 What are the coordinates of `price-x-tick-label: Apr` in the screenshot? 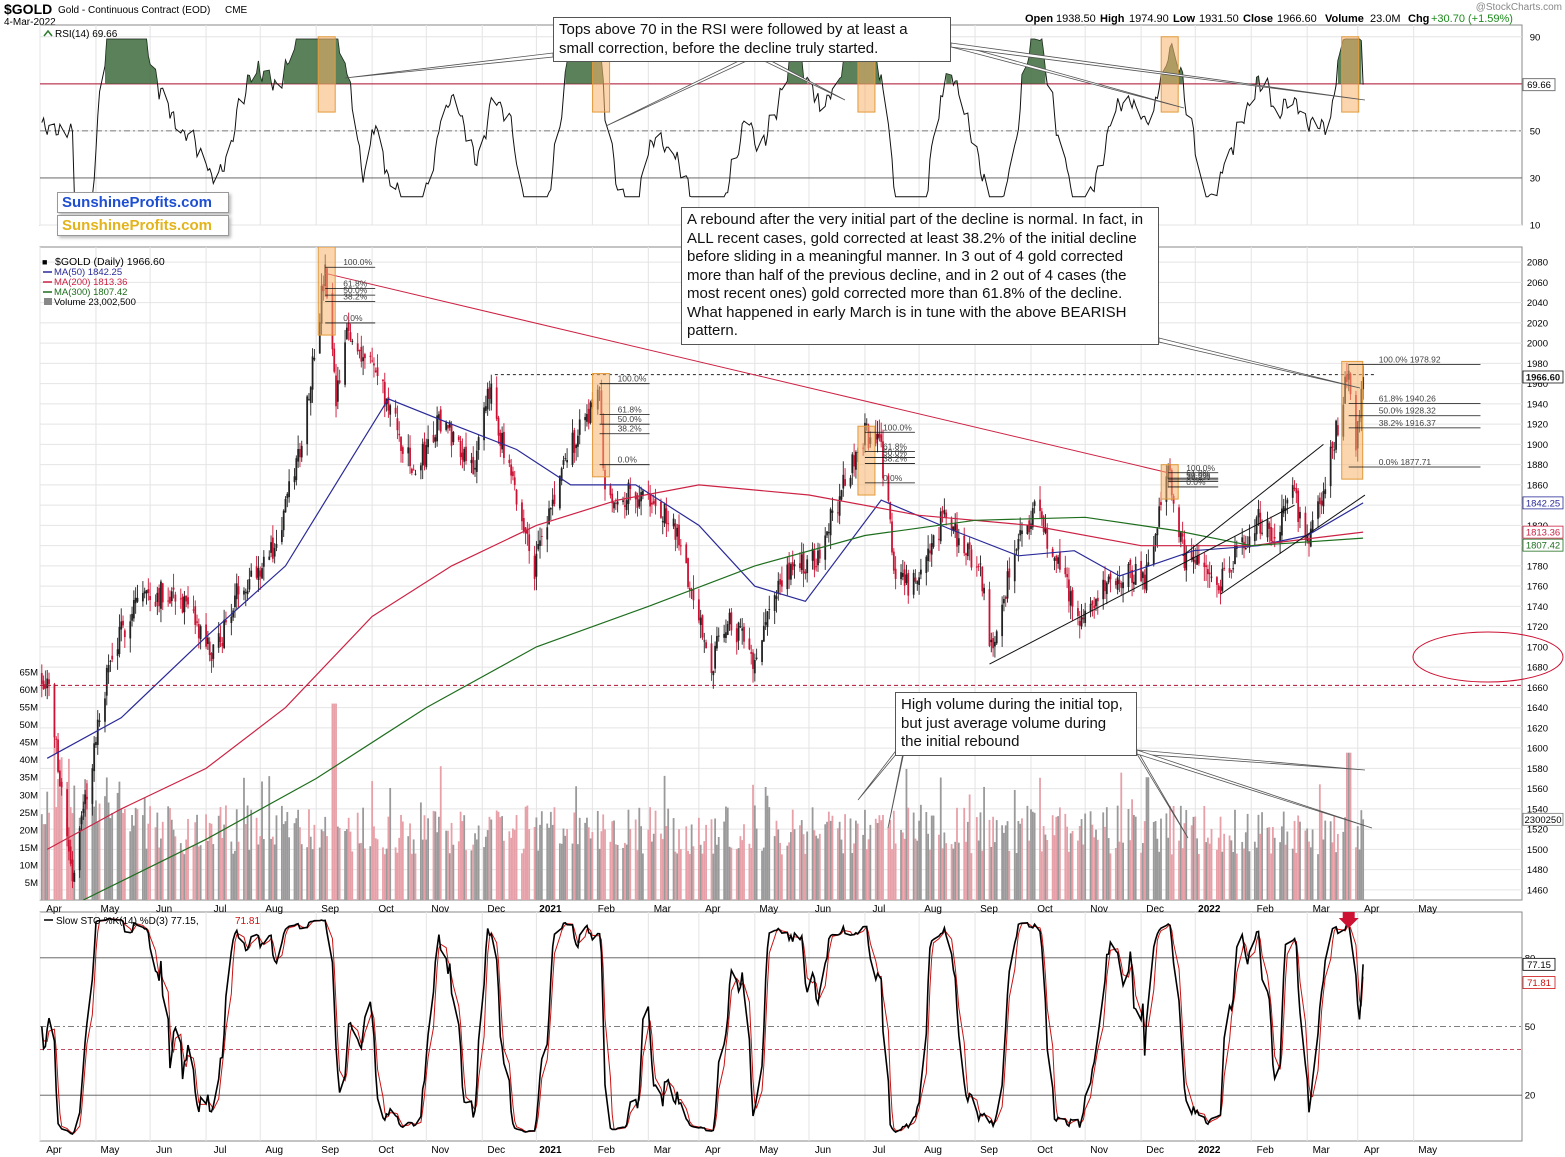 It's located at (54, 909).